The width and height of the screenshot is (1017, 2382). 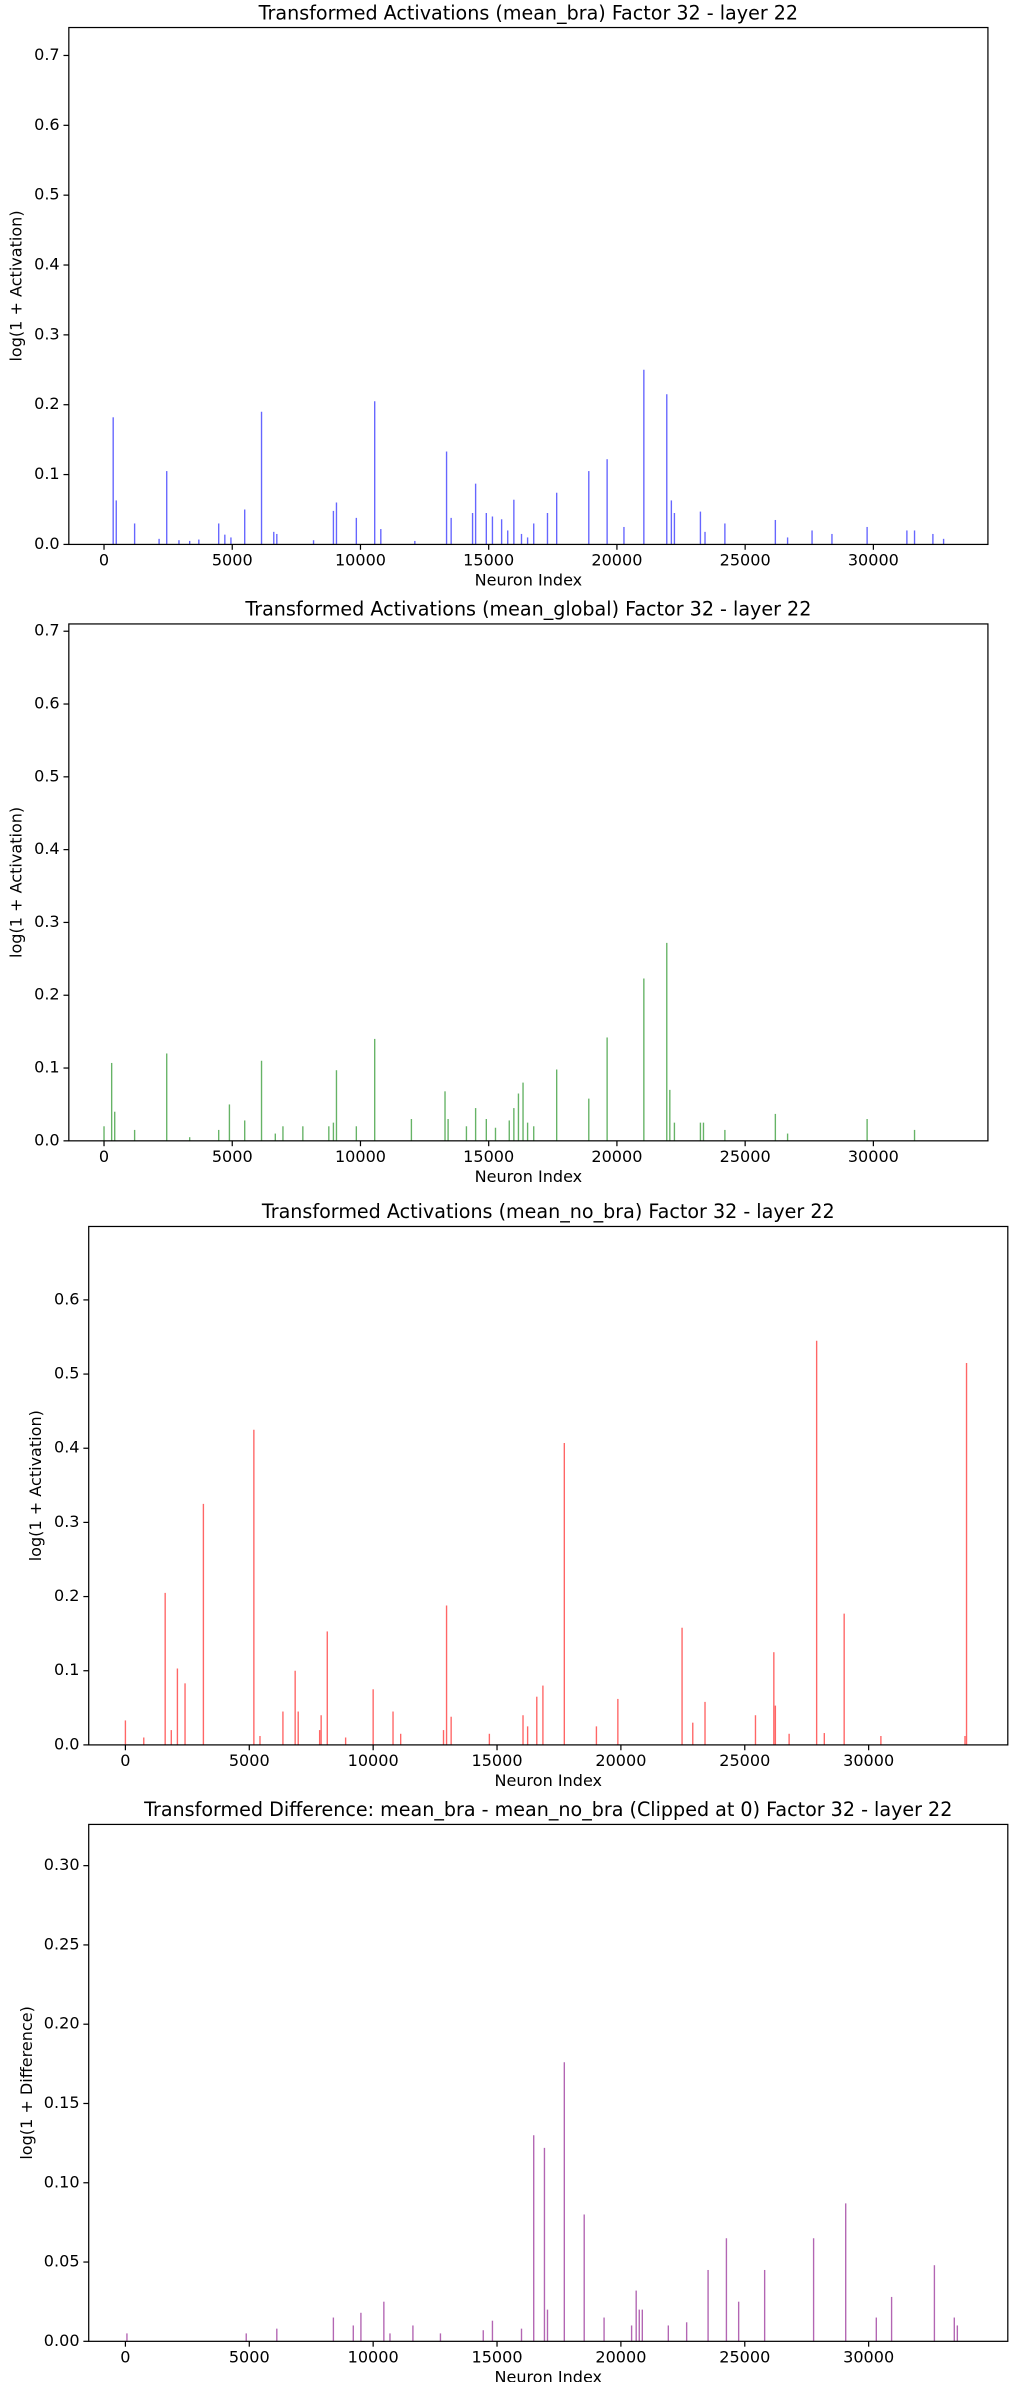 I want to click on y-tick-label: 0.05, so click(x=62, y=2261).